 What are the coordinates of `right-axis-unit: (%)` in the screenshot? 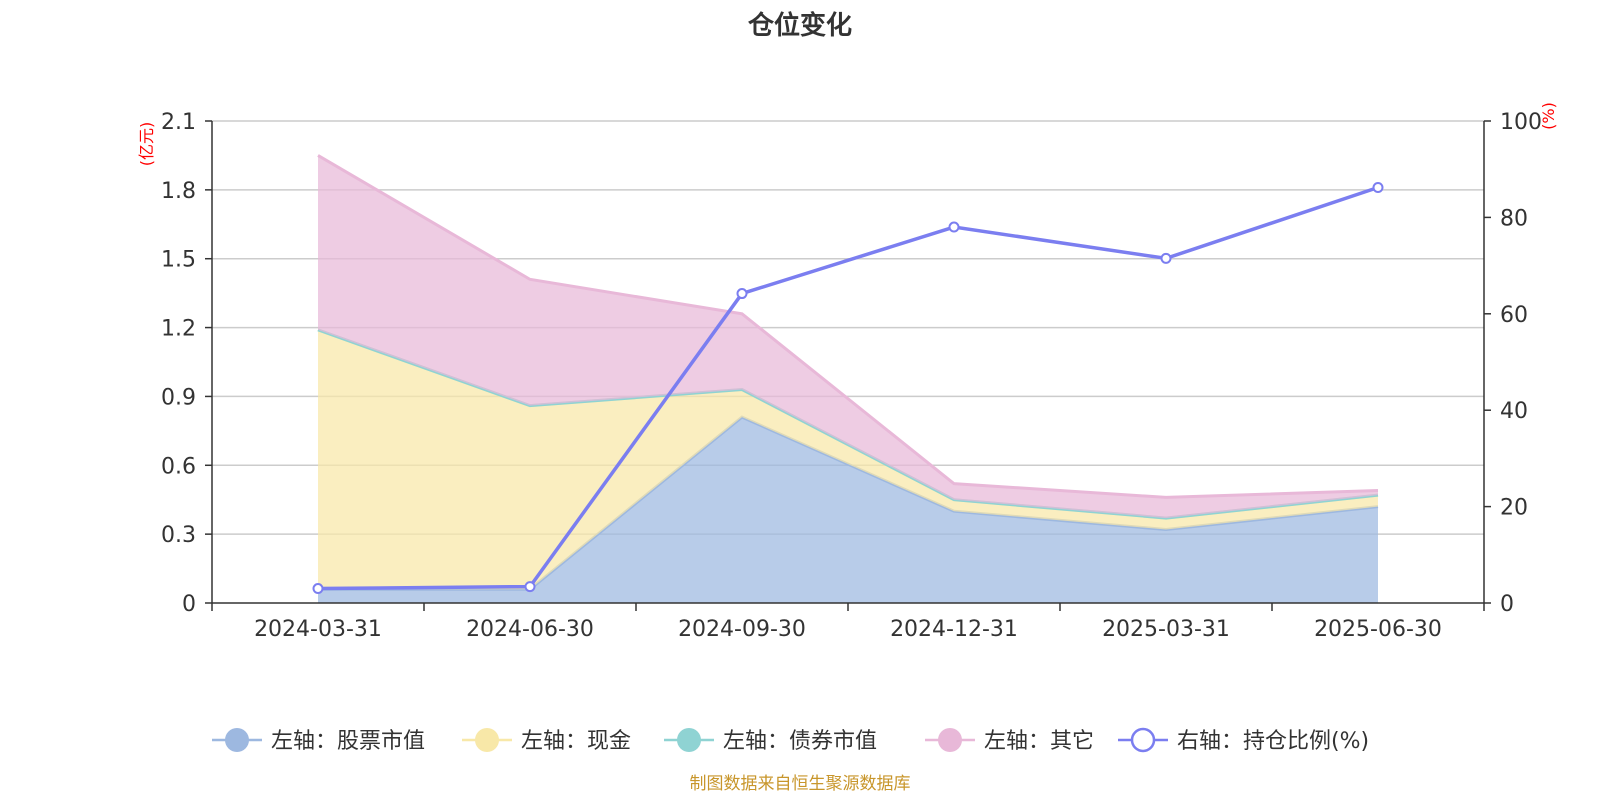 It's located at (1548, 116).